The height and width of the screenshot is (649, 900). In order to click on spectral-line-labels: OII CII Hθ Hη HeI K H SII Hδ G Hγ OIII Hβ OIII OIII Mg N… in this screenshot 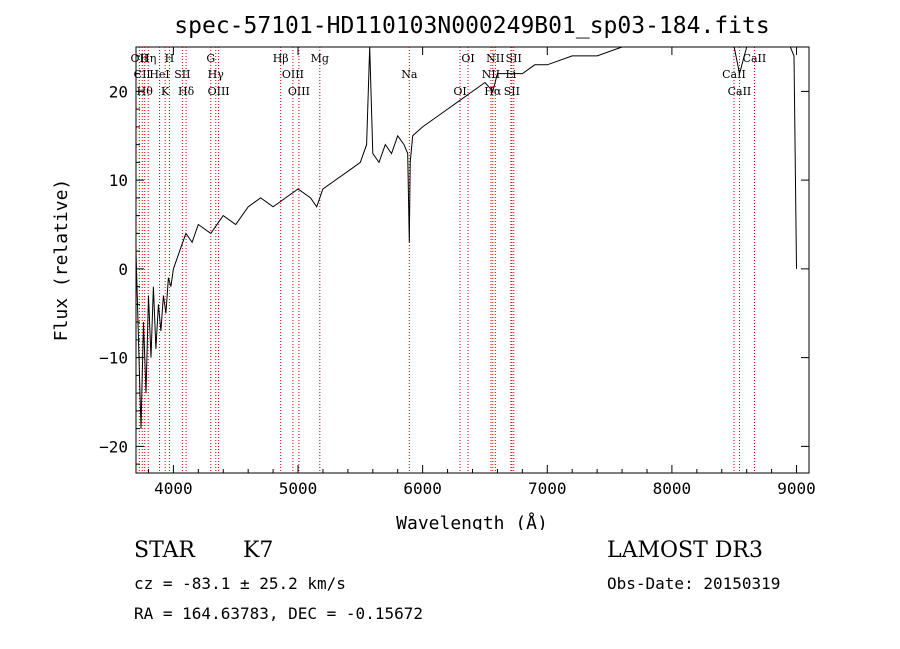, I will do `click(449, 75)`.